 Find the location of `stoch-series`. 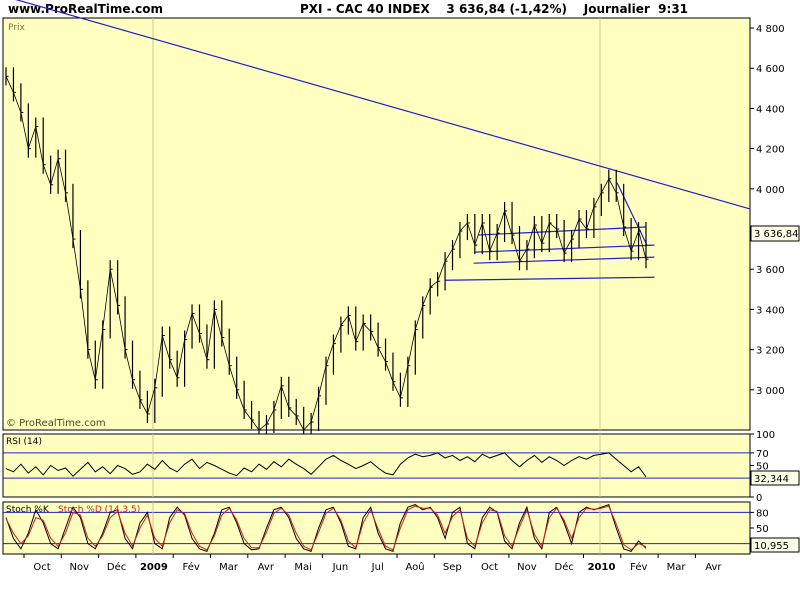

stoch-series is located at coordinates (326, 528).